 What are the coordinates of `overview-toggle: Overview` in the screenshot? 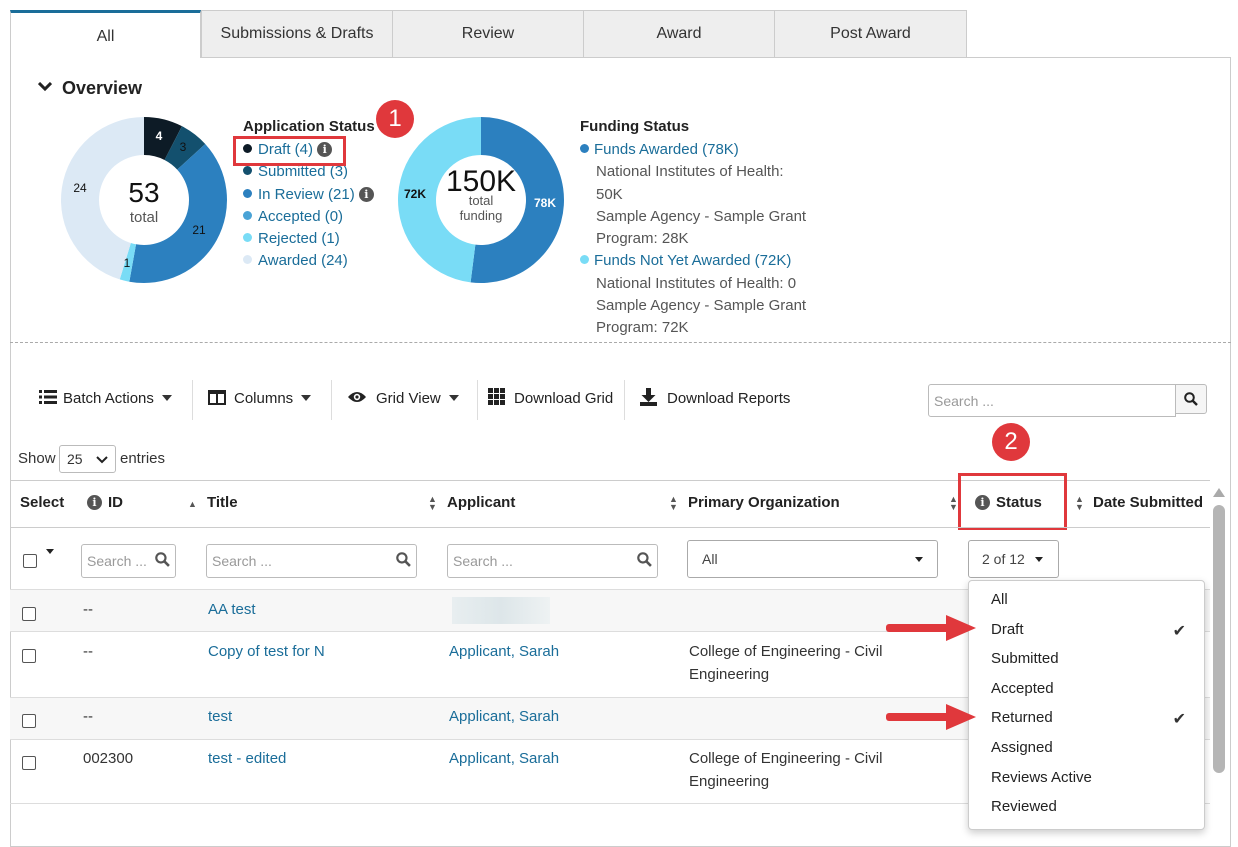 It's located at (89, 88).